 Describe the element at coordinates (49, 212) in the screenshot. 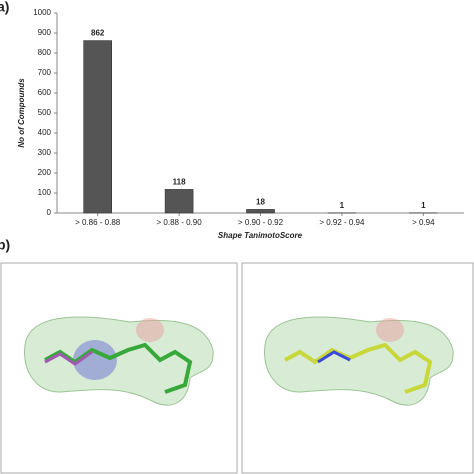

I see `y-tick-label: 0` at that location.